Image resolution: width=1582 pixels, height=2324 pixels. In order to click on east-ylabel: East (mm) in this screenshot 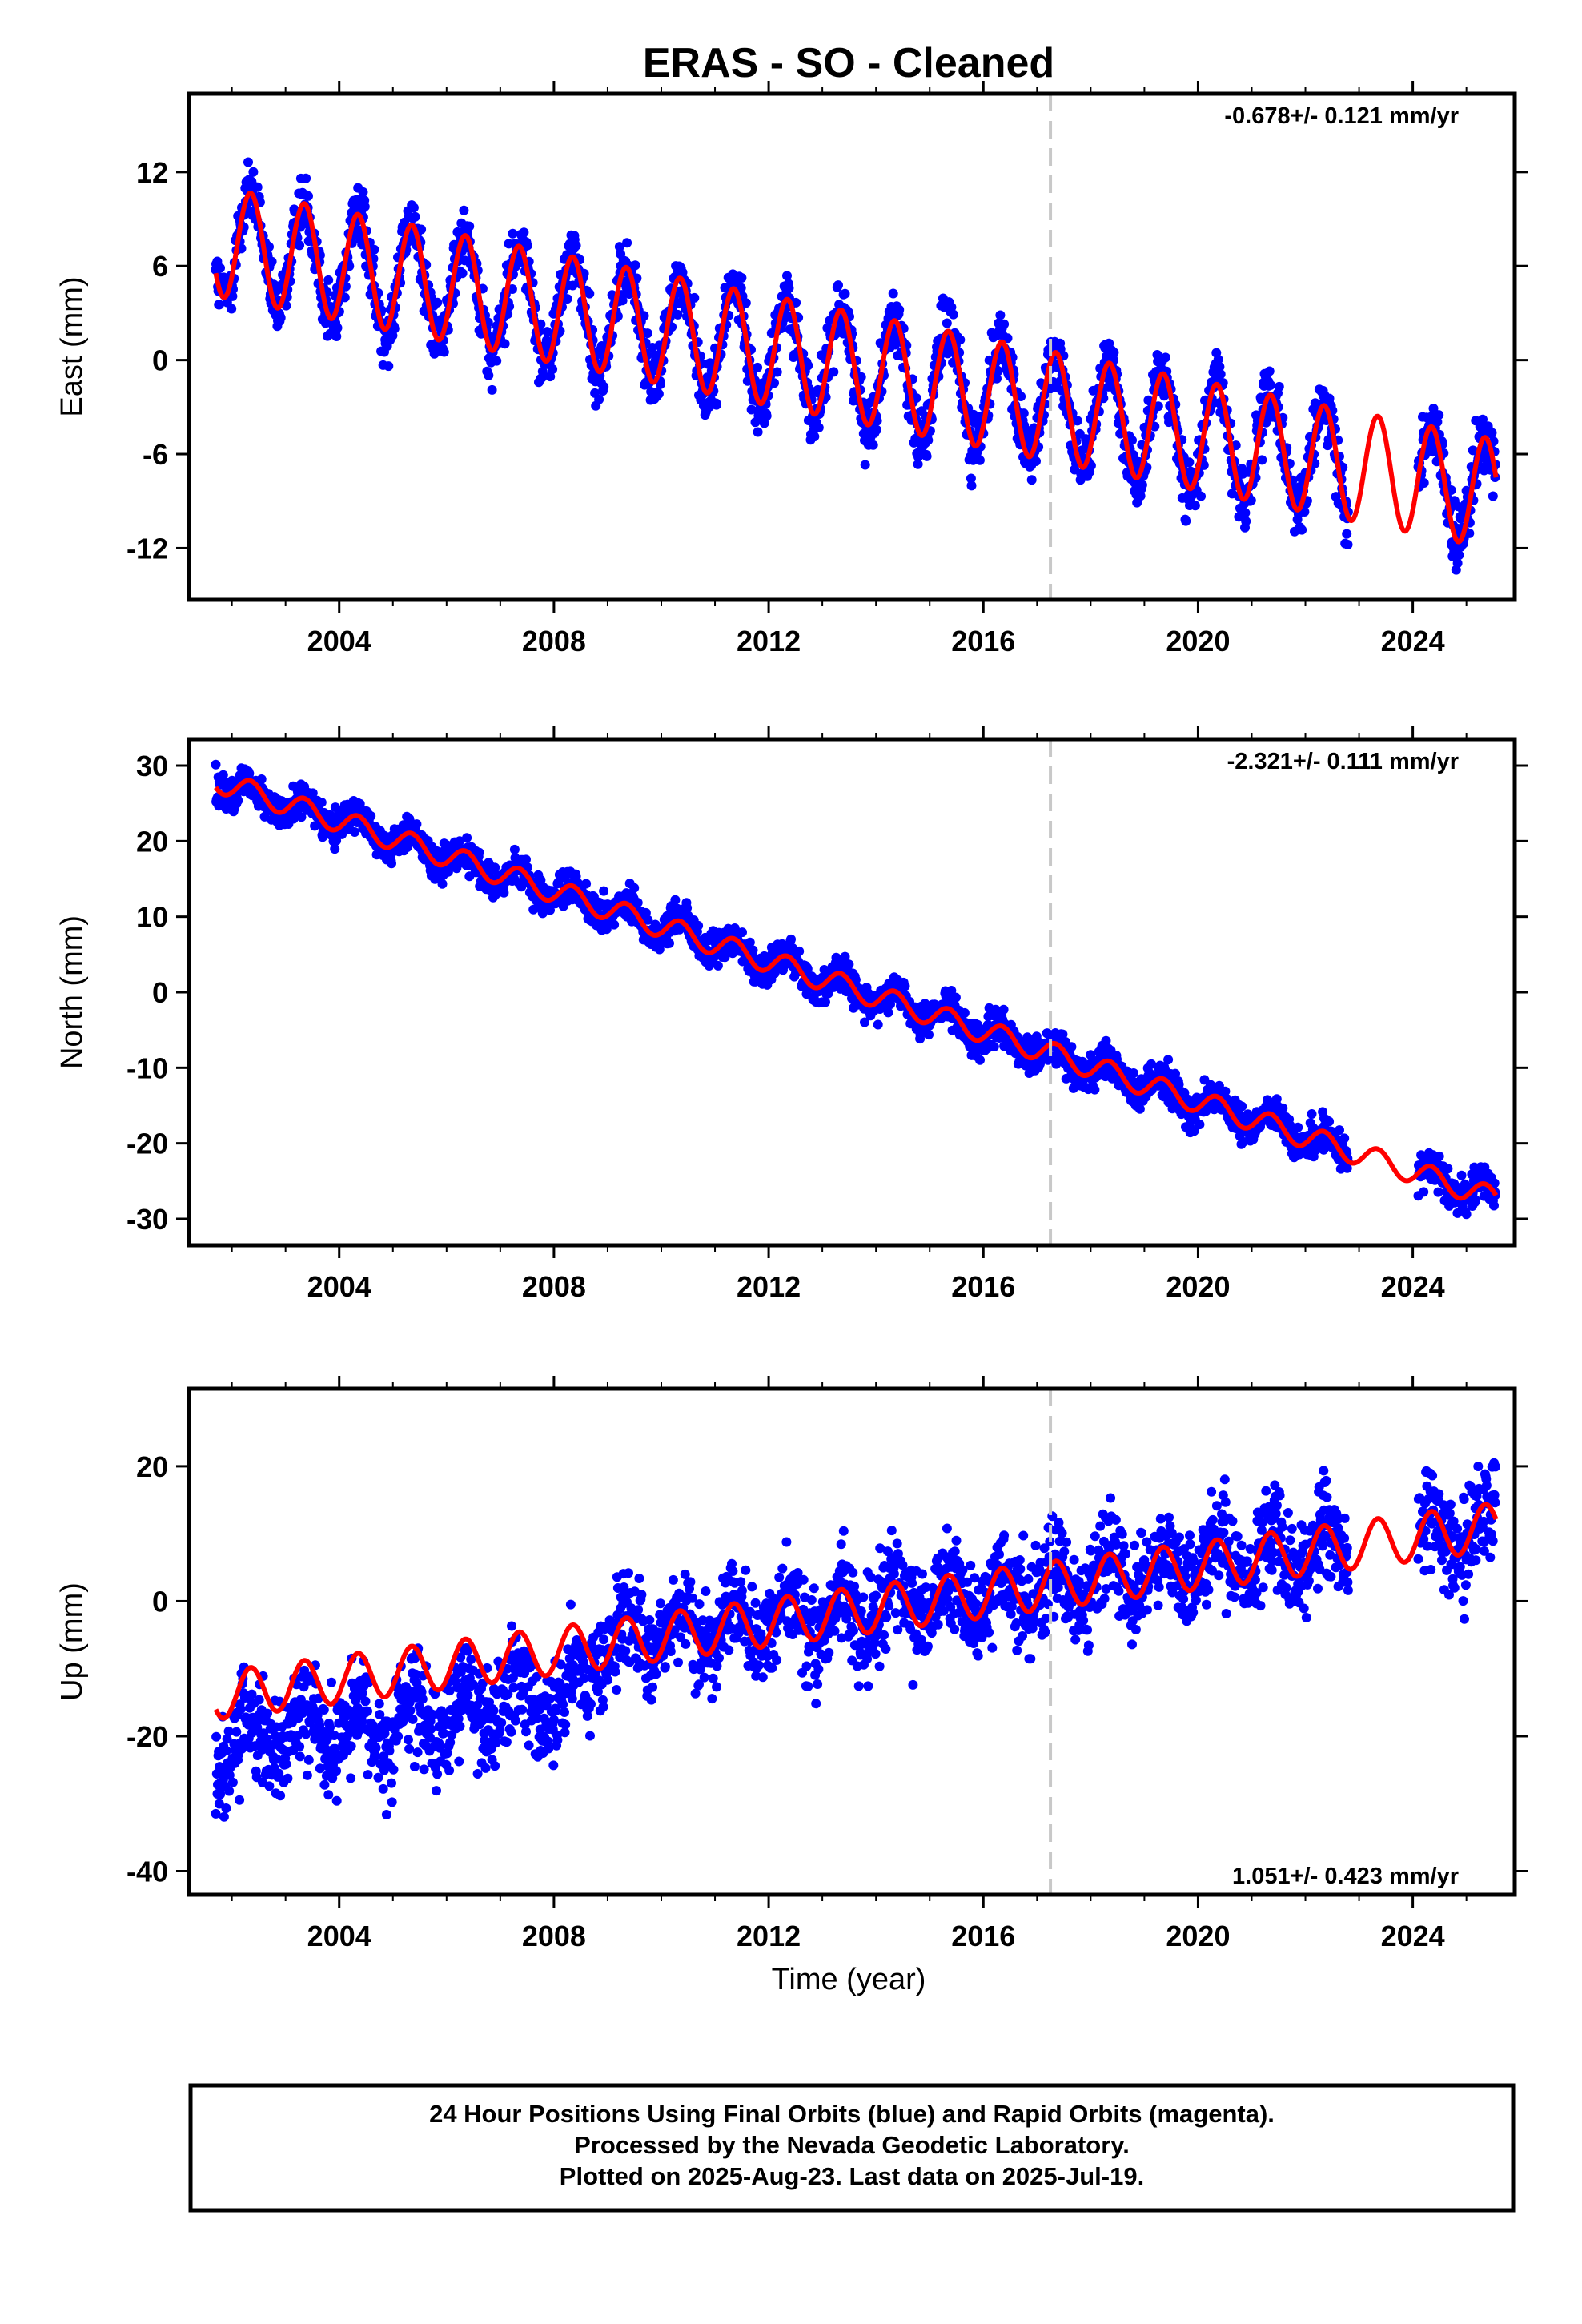, I will do `click(72, 346)`.